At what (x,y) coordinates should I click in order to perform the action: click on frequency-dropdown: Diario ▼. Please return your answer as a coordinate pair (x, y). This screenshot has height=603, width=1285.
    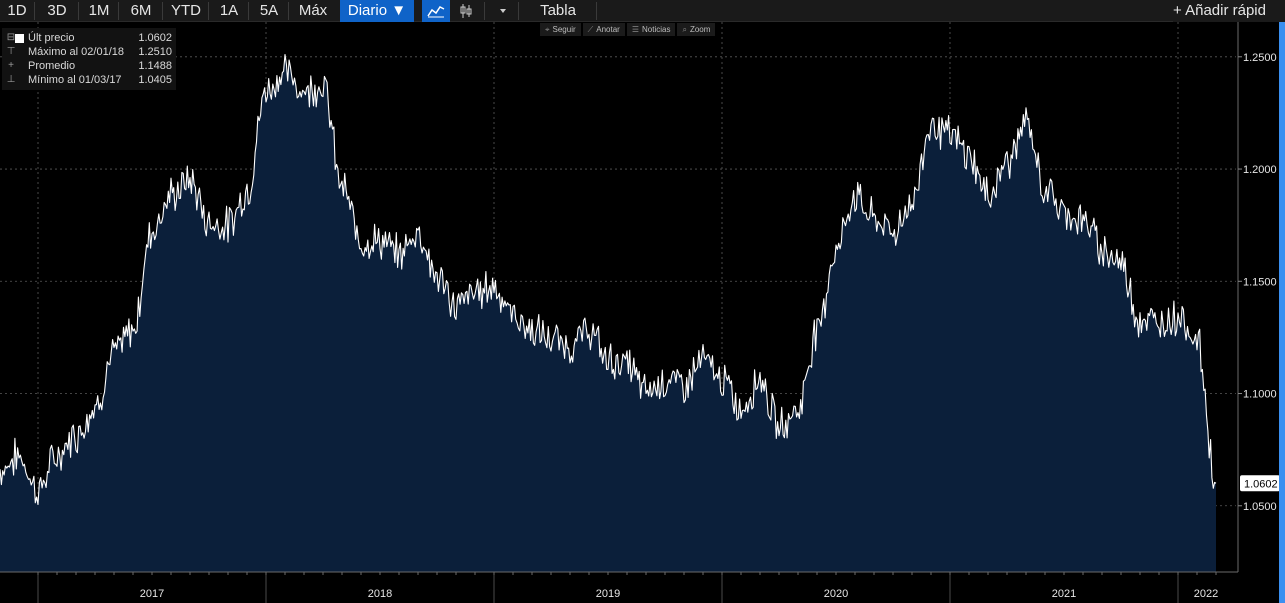
    Looking at the image, I should click on (377, 11).